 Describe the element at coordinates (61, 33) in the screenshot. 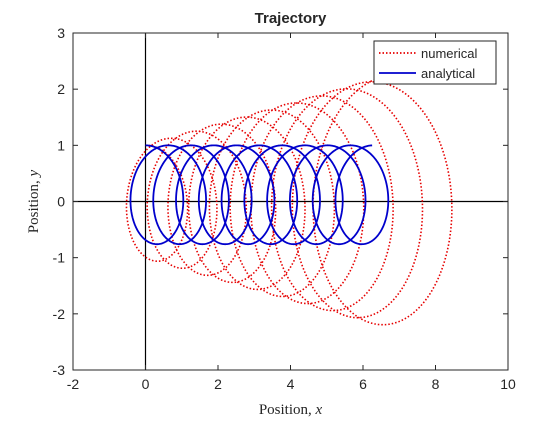

I see `y-tick-label: 3` at that location.